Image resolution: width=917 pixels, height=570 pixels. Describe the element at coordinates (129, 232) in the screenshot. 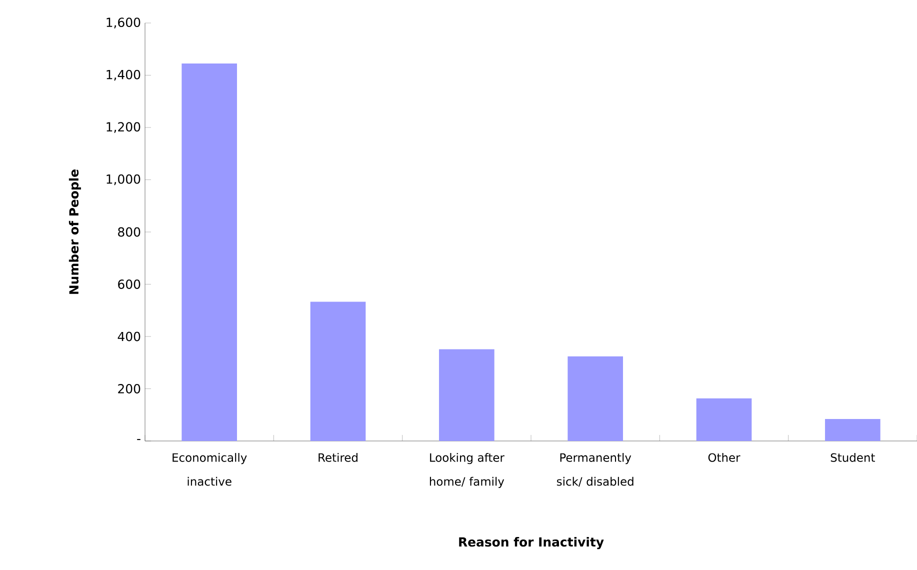

I see `y-tick-label: 800` at that location.